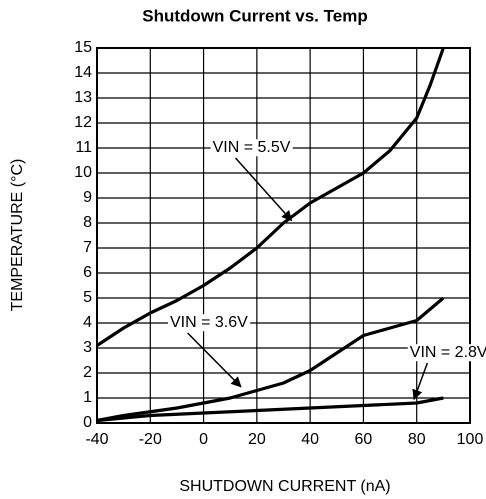 The height and width of the screenshot is (499, 486). What do you see at coordinates (87, 272) in the screenshot?
I see `y-tick-label: 6` at bounding box center [87, 272].